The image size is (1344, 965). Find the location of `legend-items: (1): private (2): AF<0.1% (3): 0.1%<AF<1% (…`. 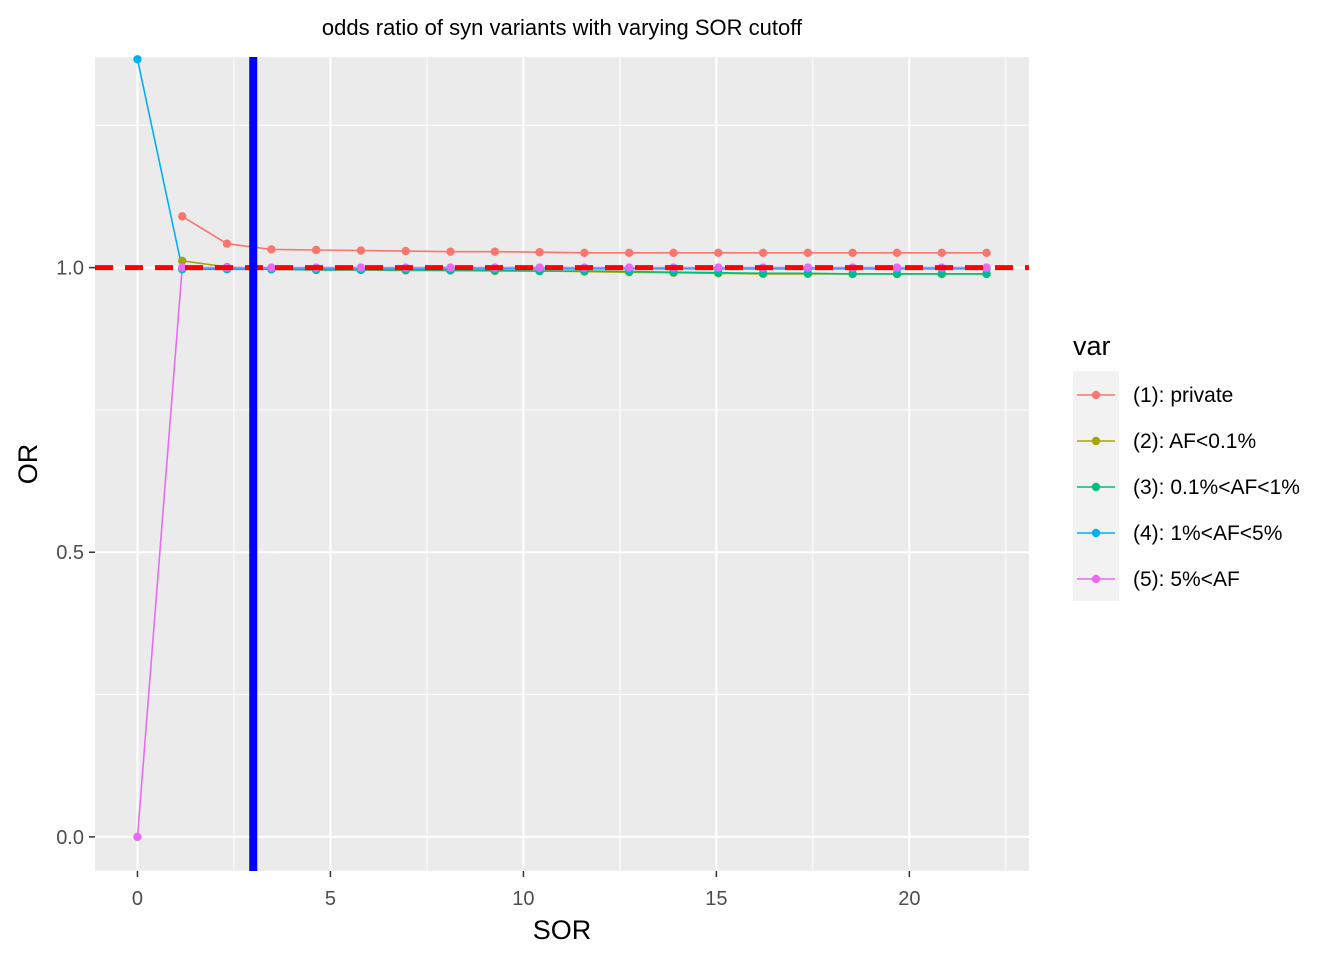

legend-items: (1): private (2): AF<0.1% (3): 0.1%<AF<1% (… is located at coordinates (1188, 487).